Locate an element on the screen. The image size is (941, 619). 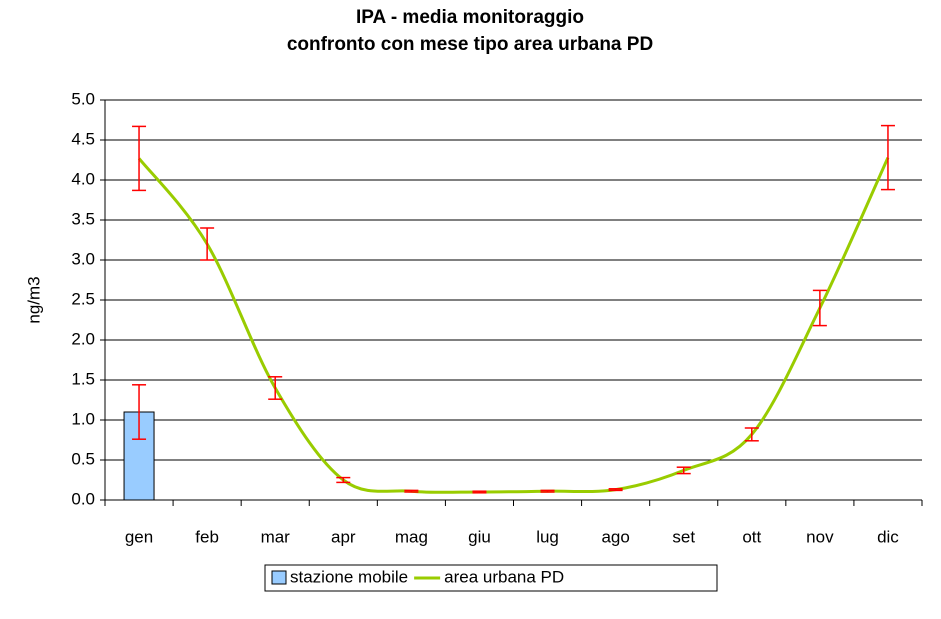
x-tick-label: apr is located at coordinates (343, 536).